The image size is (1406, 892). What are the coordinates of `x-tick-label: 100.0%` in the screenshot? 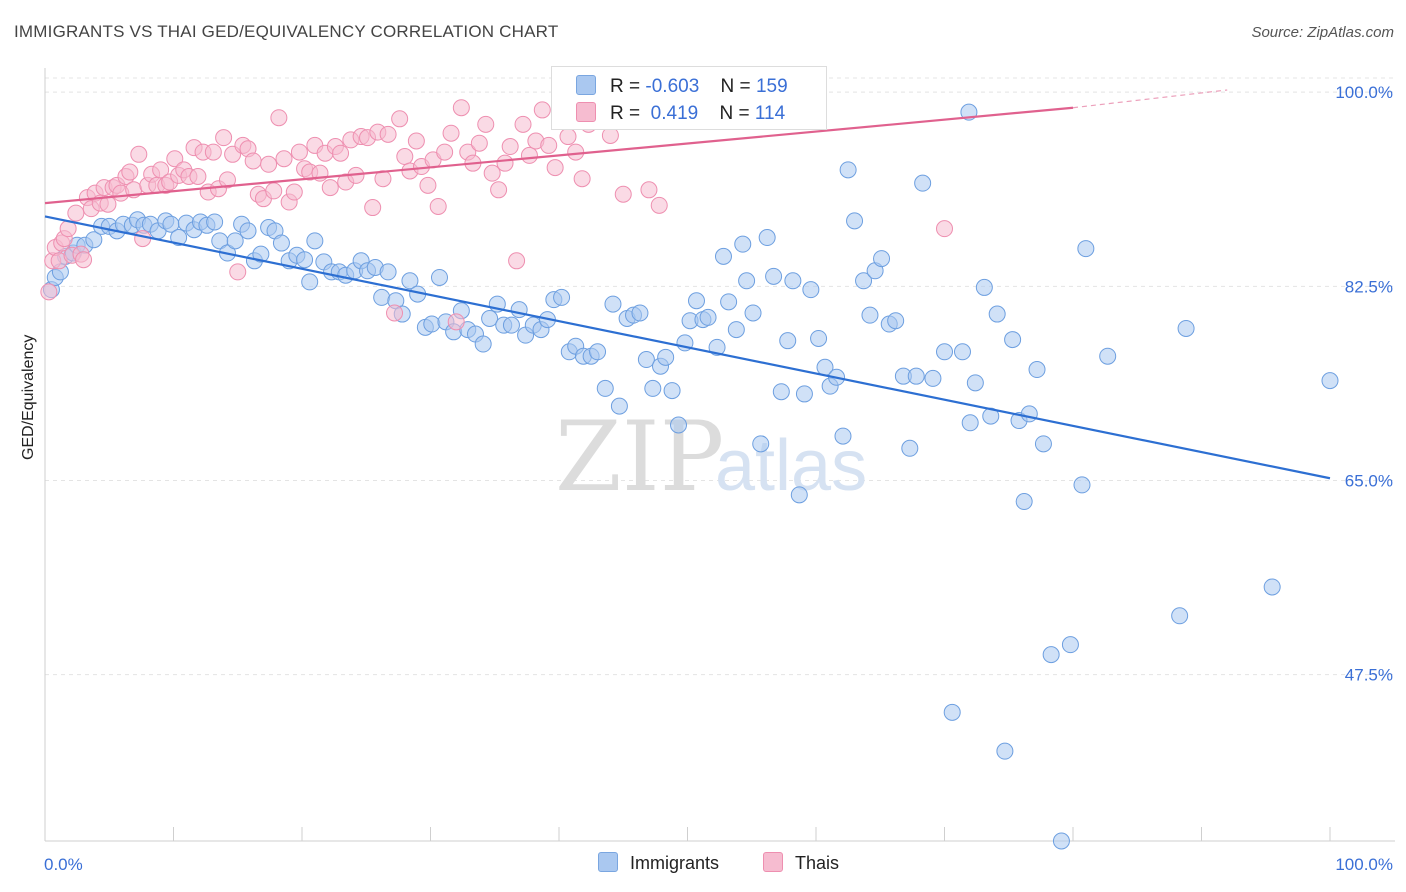 It's located at (1364, 864).